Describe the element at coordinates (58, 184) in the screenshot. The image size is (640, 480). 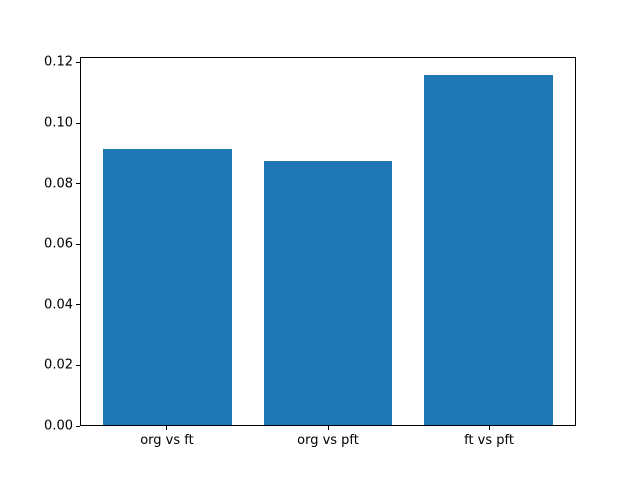
I see `y-tick-label: 0.08` at that location.